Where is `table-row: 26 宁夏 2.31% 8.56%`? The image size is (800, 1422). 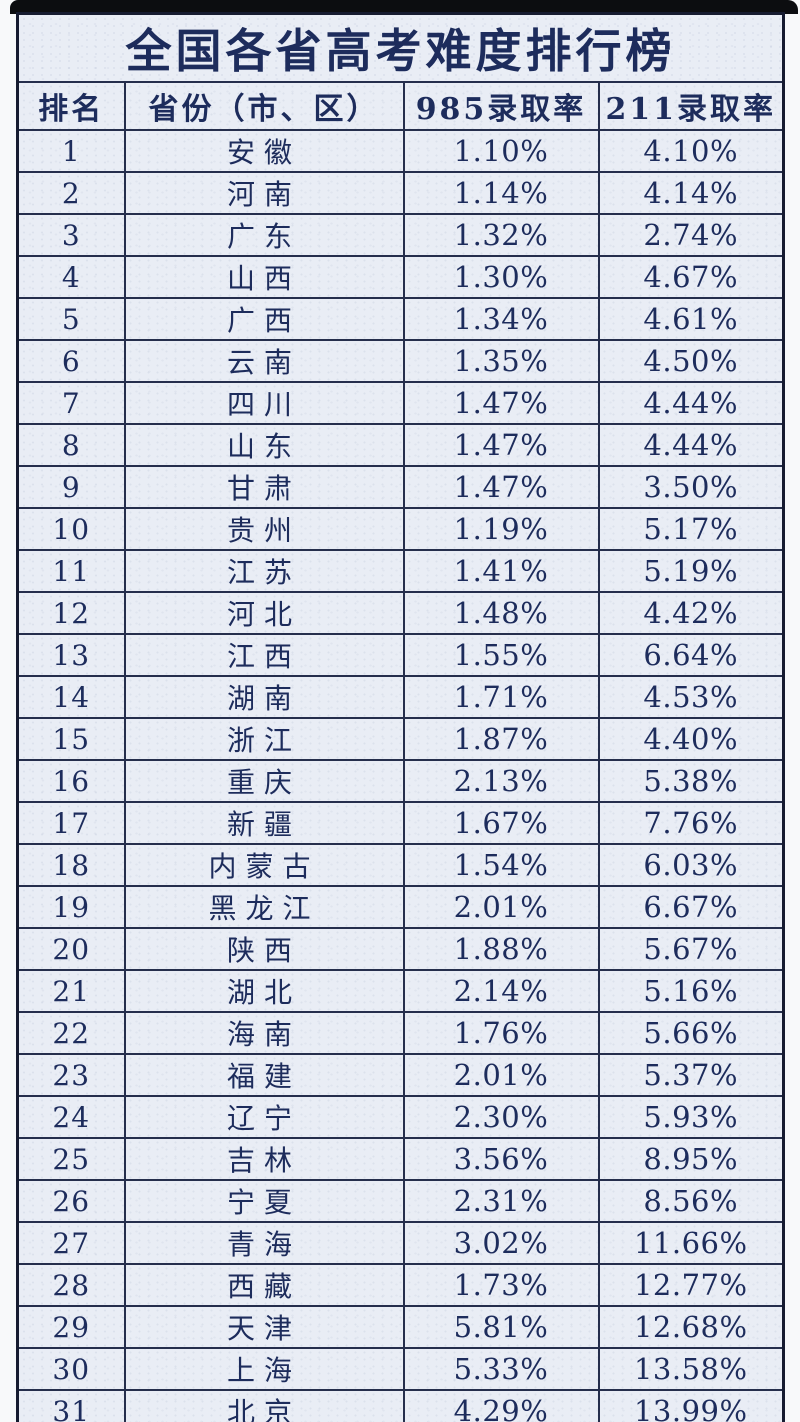 table-row: 26 宁夏 2.31% 8.56% is located at coordinates (400, 1201).